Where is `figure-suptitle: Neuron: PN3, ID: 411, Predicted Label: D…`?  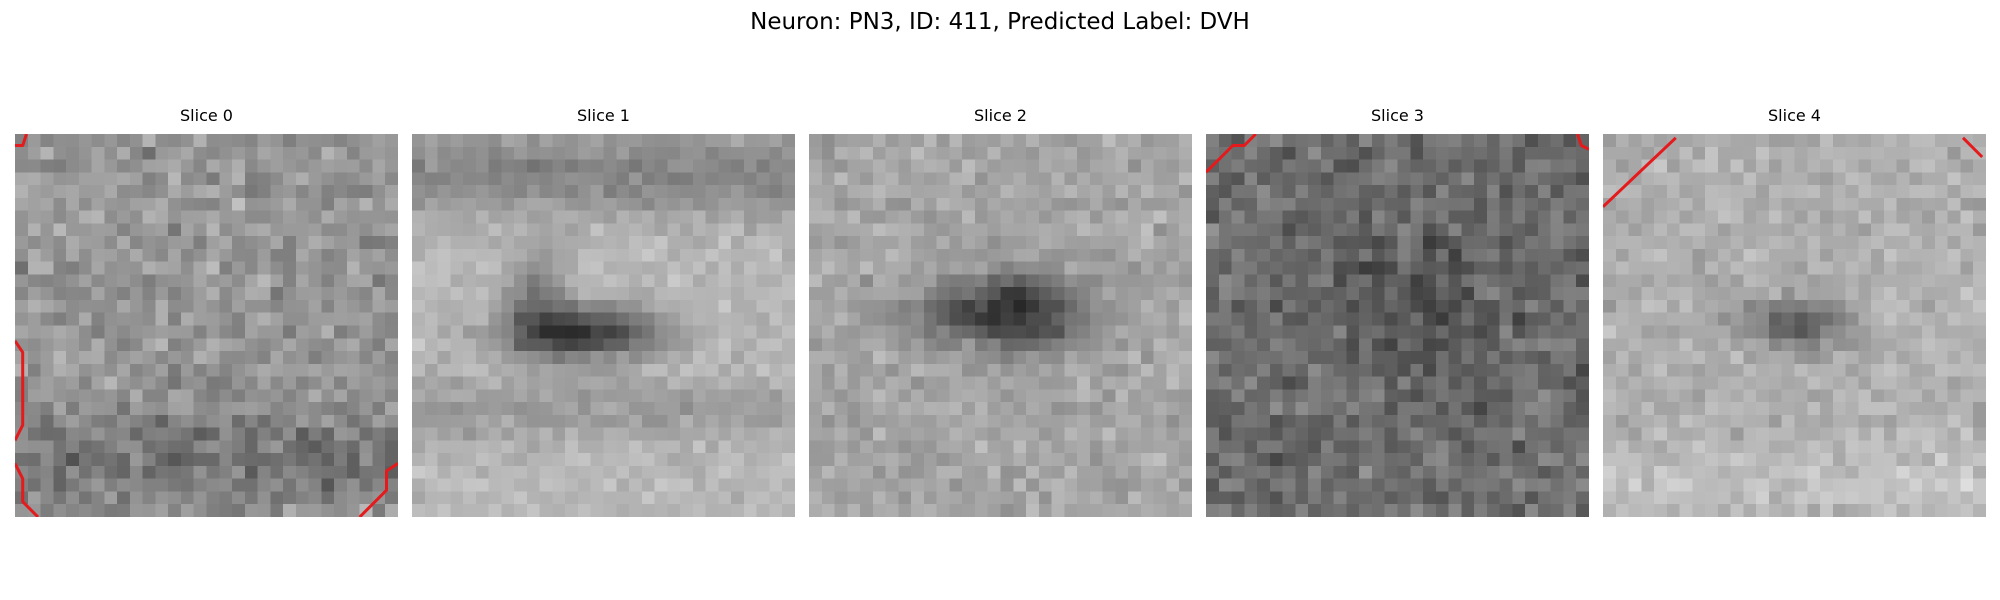 figure-suptitle: Neuron: PN3, ID: 411, Predicted Label: D… is located at coordinates (1000, 22).